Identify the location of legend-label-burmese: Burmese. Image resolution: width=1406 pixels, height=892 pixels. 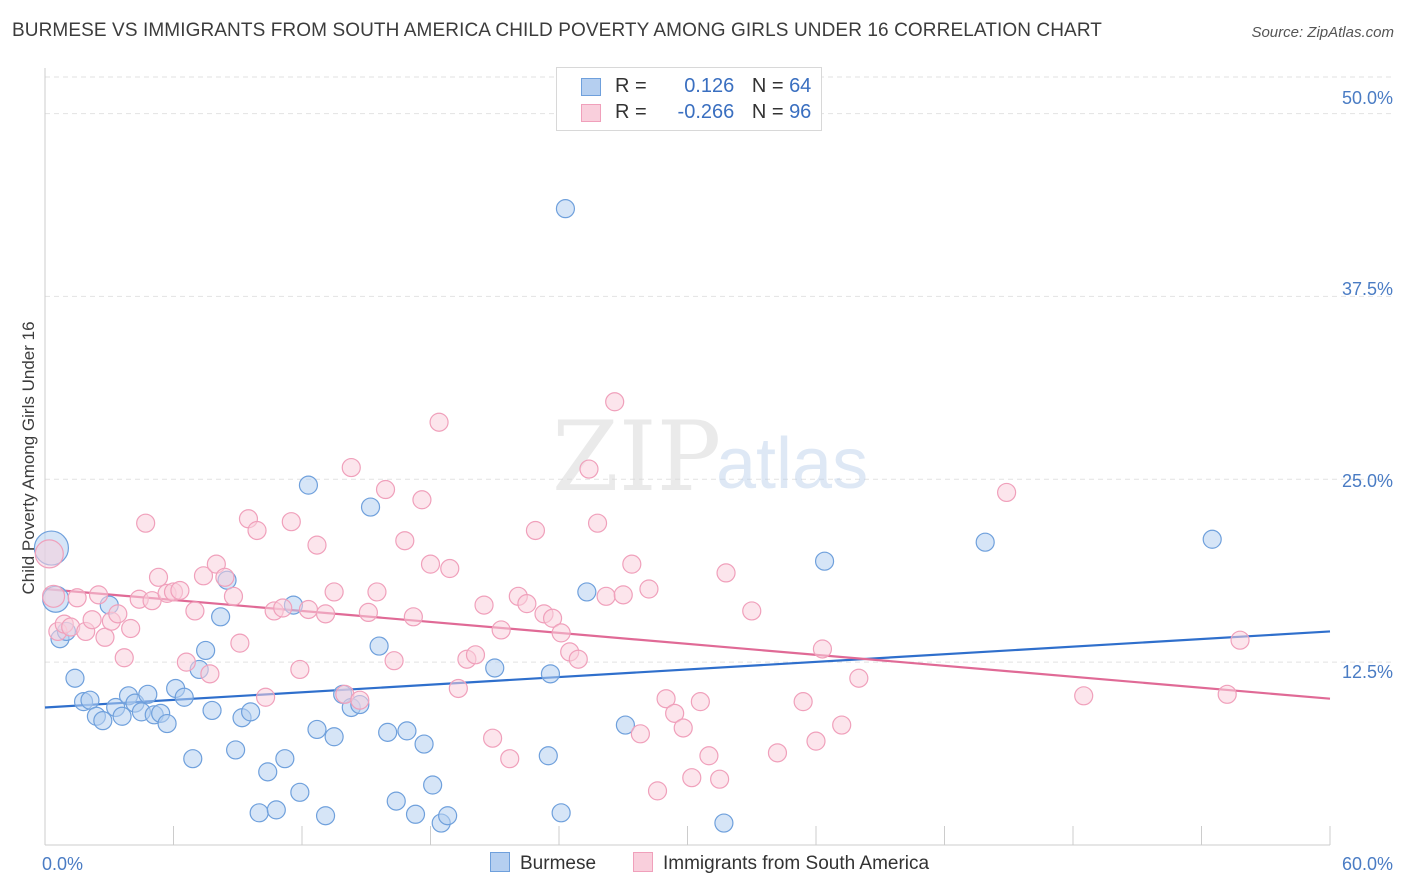
(558, 863).